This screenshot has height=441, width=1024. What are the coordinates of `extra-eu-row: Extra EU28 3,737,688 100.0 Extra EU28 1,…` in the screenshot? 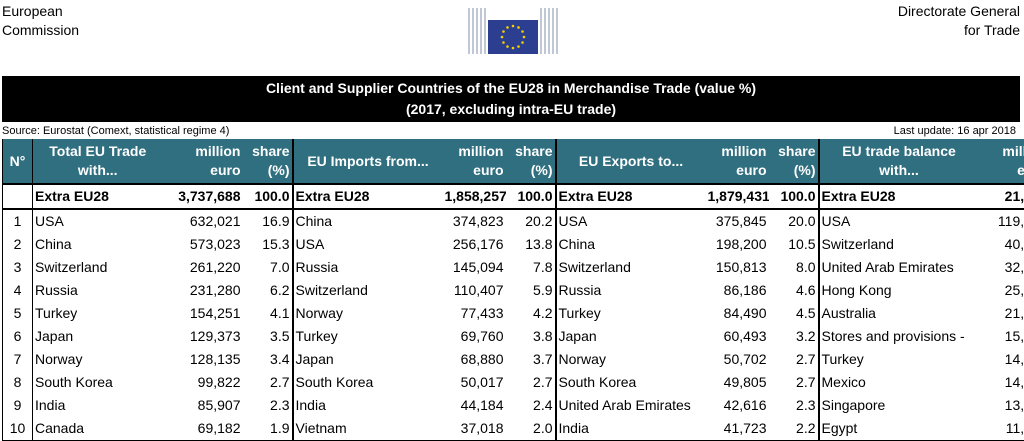 It's located at (513, 196).